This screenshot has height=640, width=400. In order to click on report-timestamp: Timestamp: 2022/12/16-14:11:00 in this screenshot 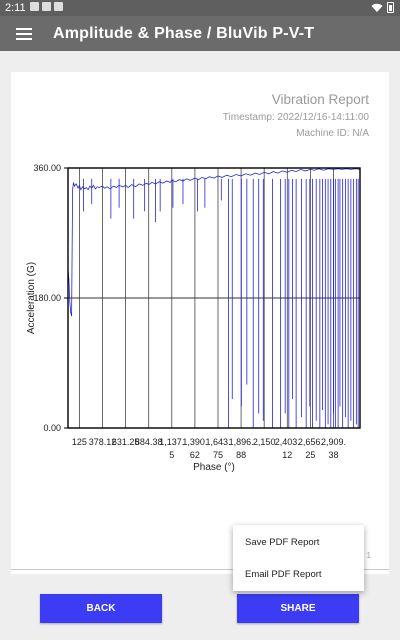, I will do `click(295, 117)`.